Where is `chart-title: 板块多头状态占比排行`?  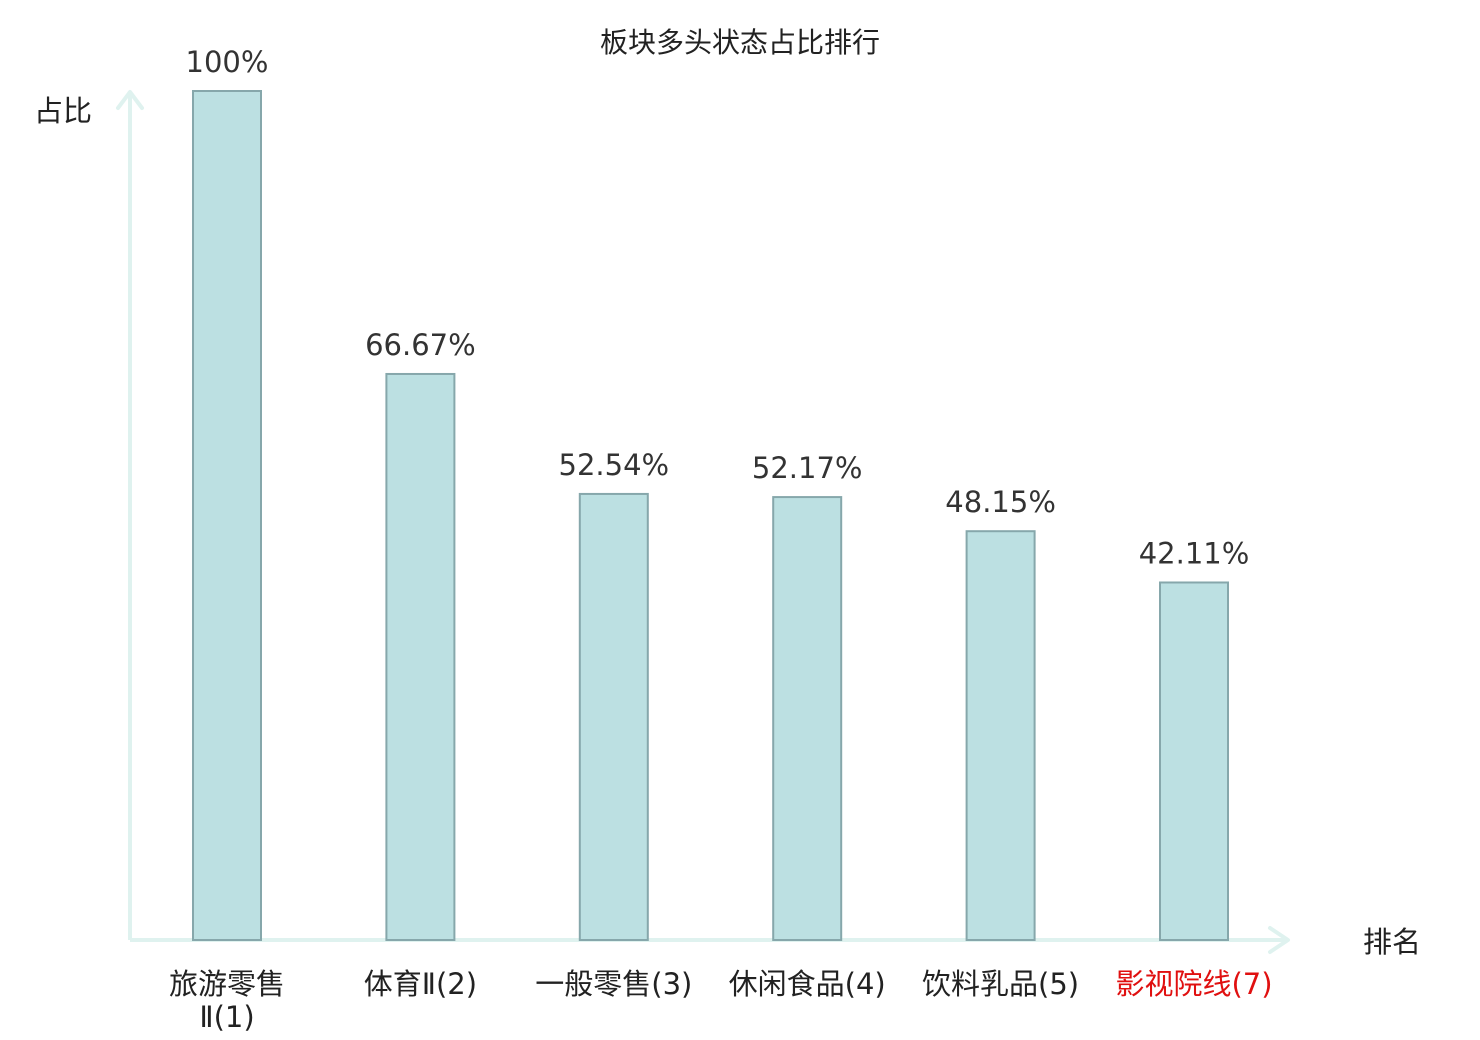 chart-title: 板块多头状态占比排行 is located at coordinates (740, 42).